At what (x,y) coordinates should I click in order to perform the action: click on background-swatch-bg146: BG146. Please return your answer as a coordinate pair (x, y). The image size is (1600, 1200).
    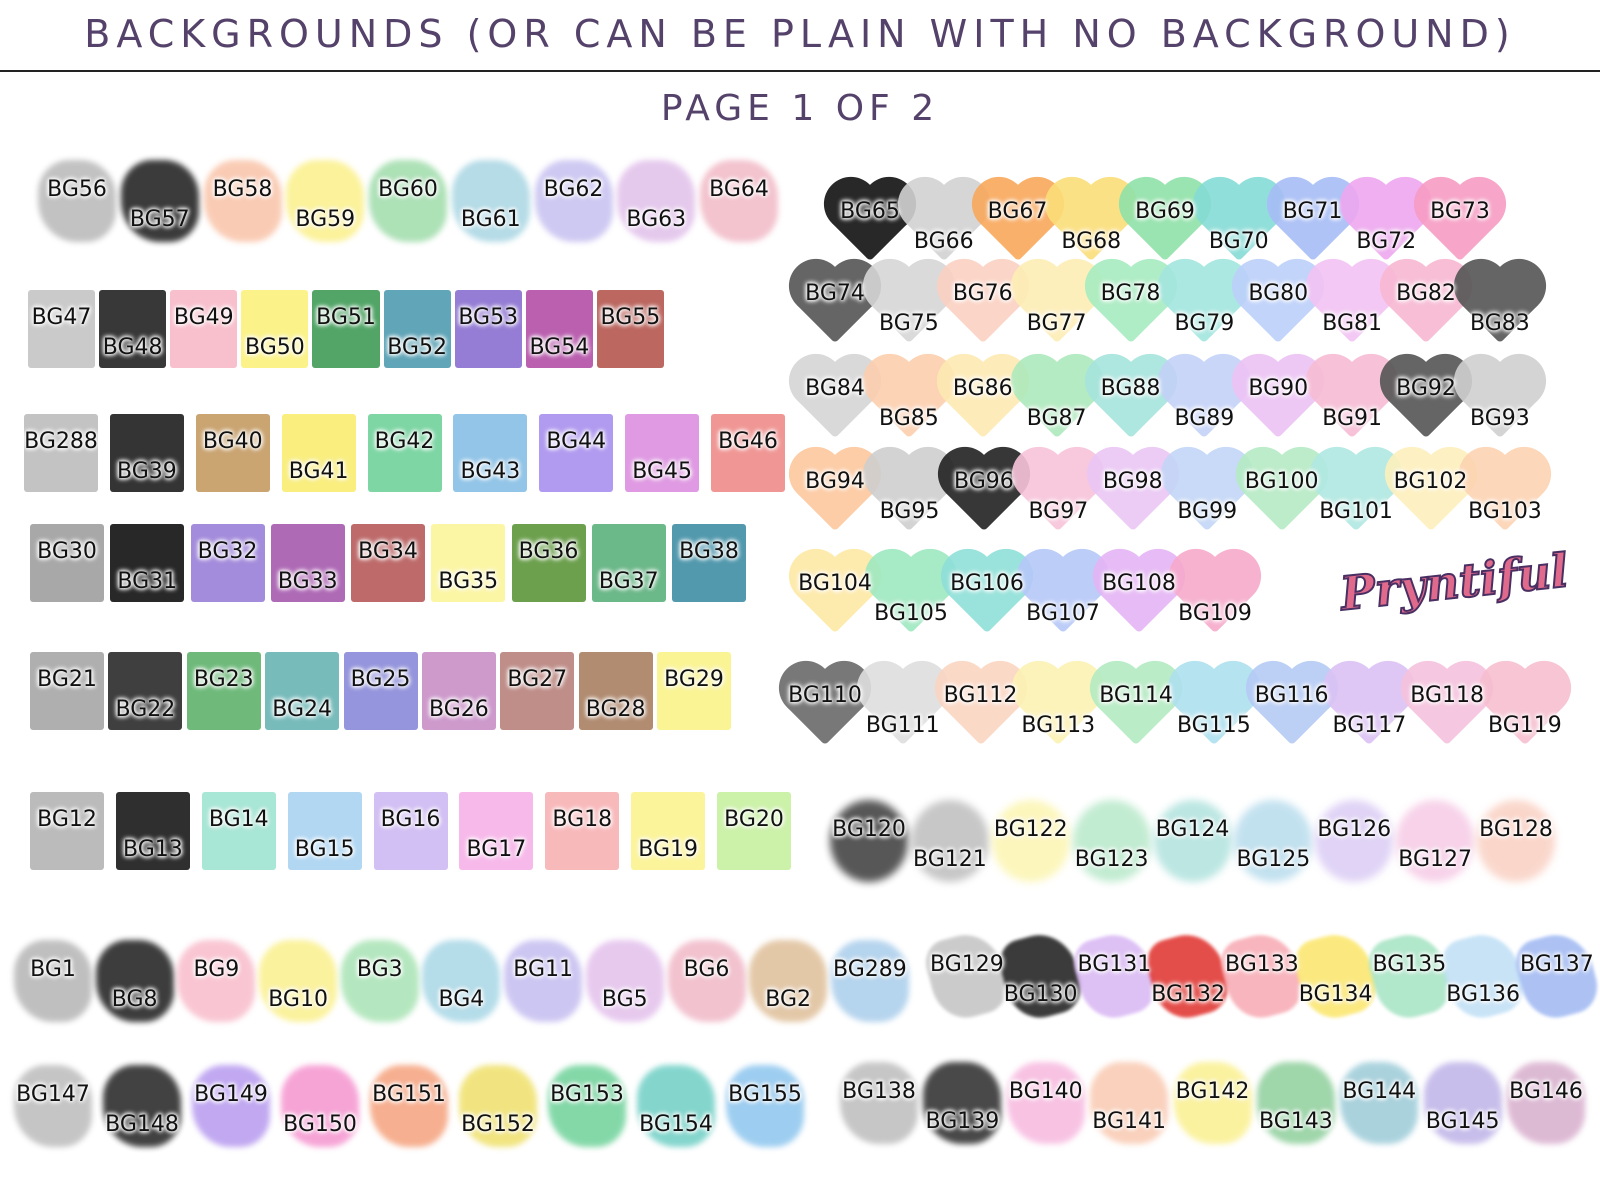
    Looking at the image, I should click on (1546, 1103).